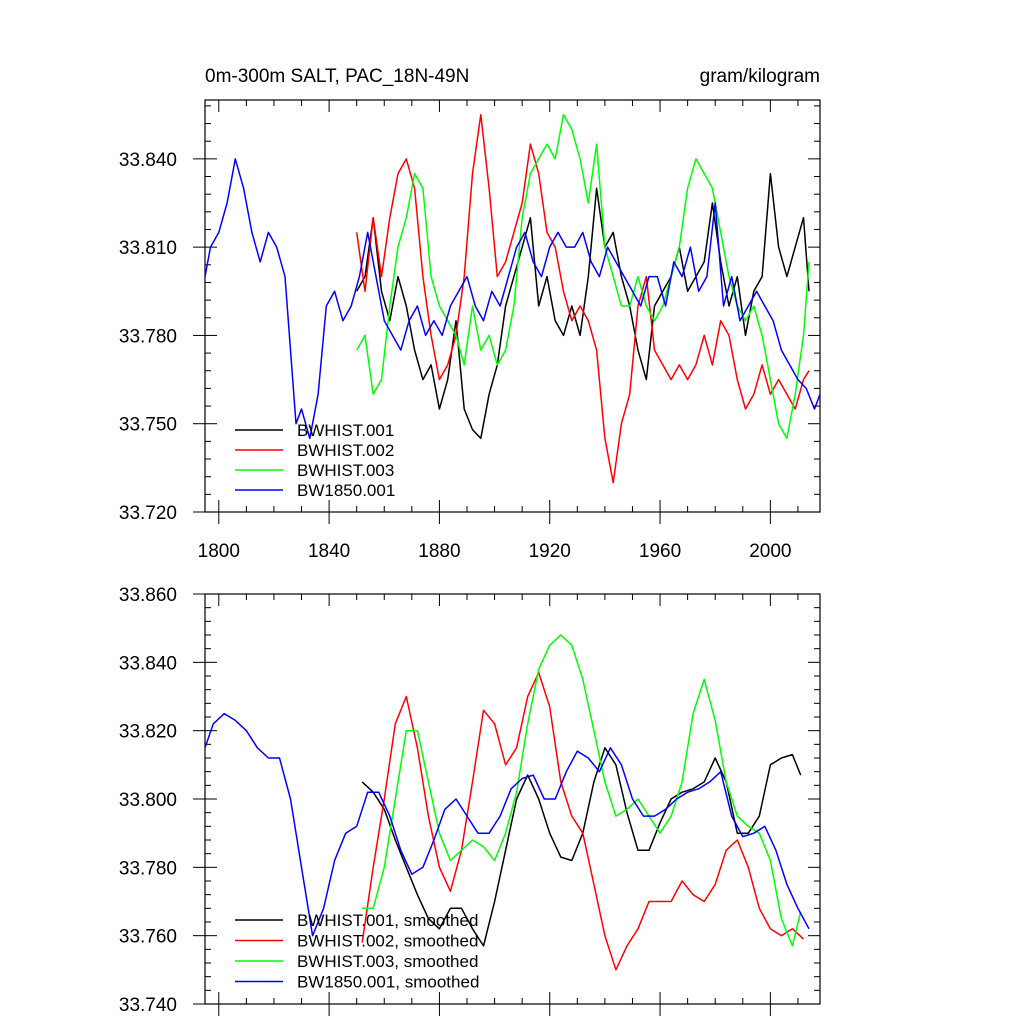 The width and height of the screenshot is (1024, 1024). I want to click on y-tick-label: 33.720, so click(148, 513).